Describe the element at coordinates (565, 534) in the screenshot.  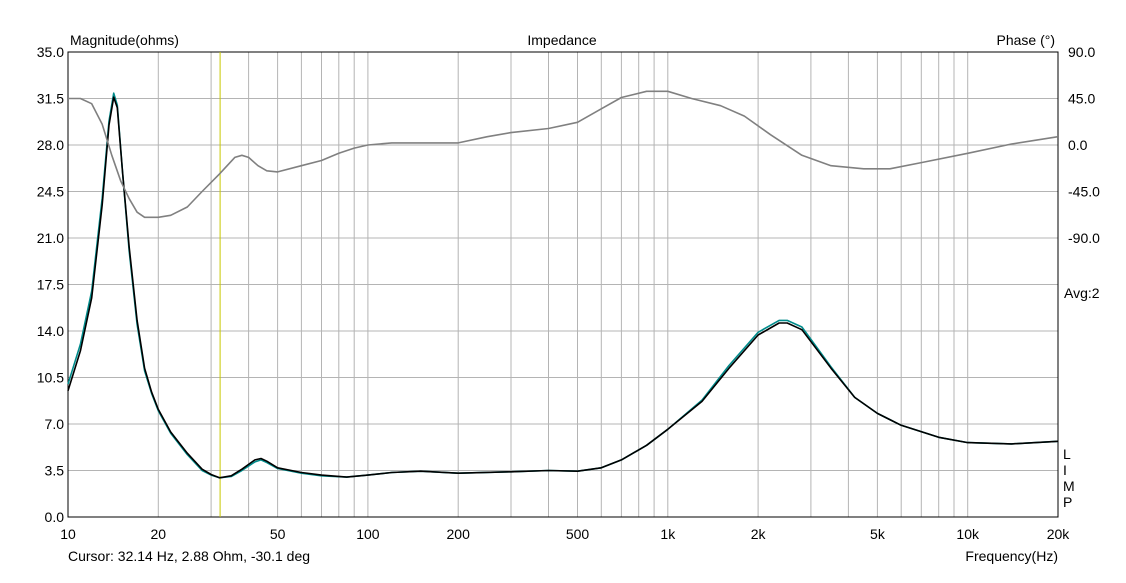
I see `x-tick-labels: 10 20 50 100 200 500 1k 2k 5k 10k 20k` at that location.